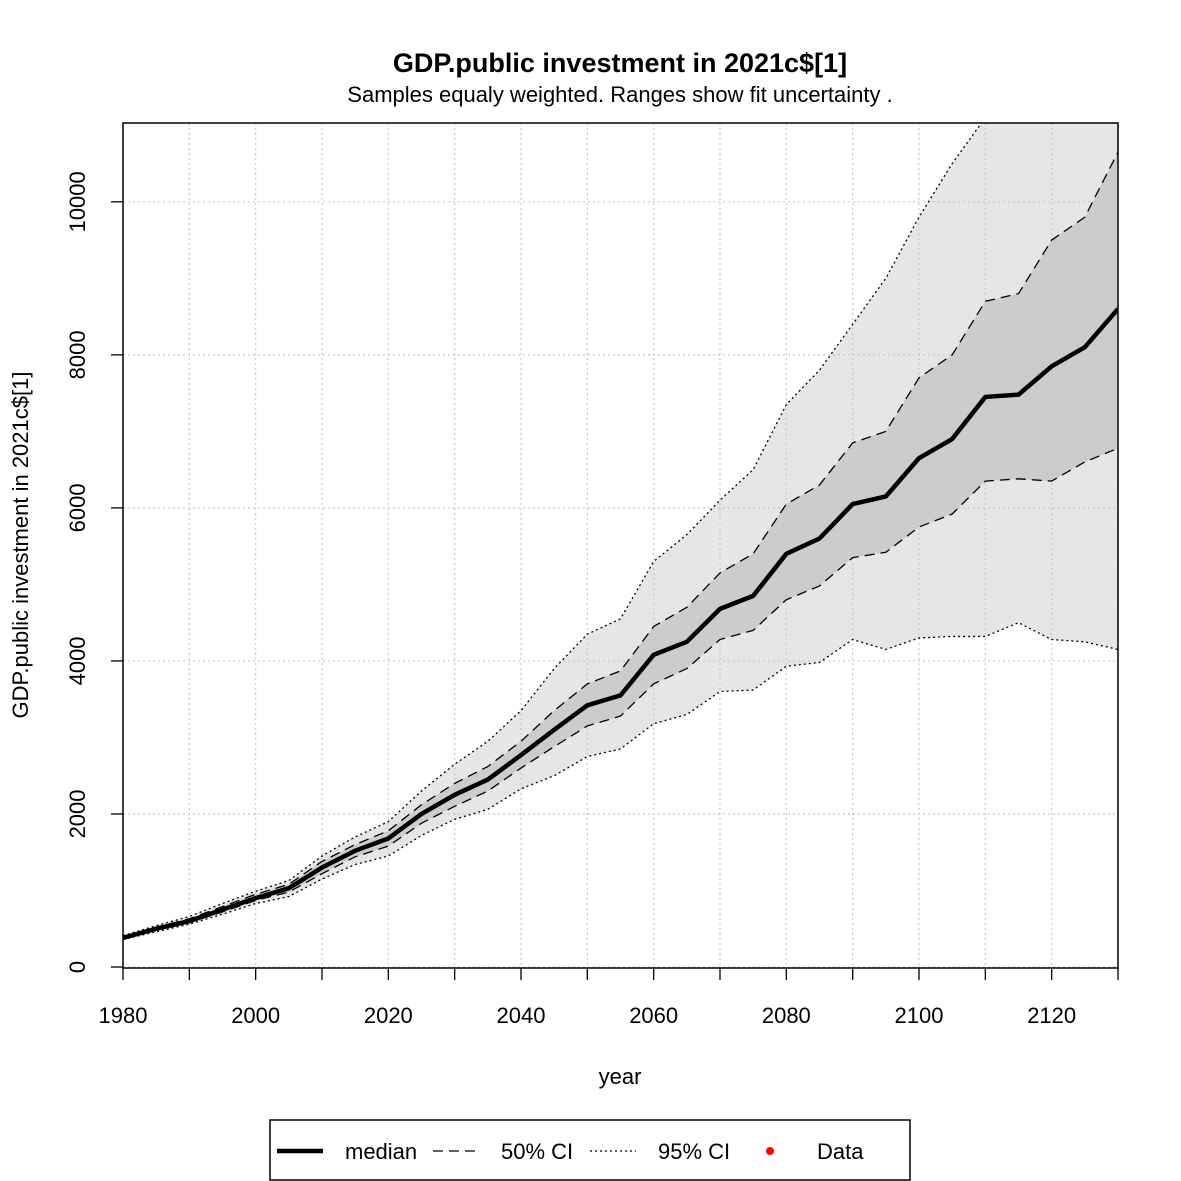 The width and height of the screenshot is (1181, 1181). I want to click on x-tick-label: 1980, so click(123, 1015).